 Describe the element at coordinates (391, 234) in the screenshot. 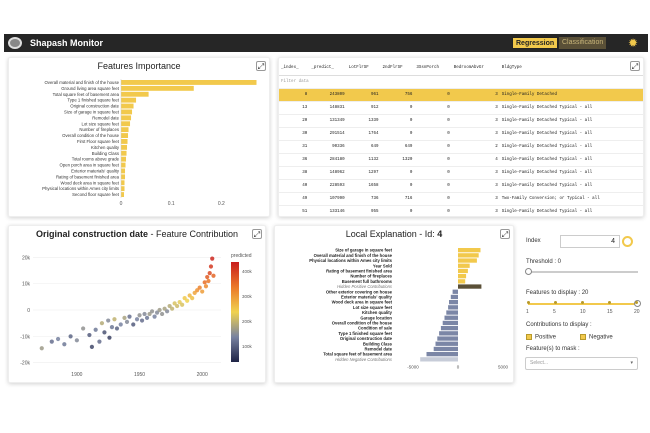

I see `local-explanation-title-text: Local Explanation - Id:` at that location.